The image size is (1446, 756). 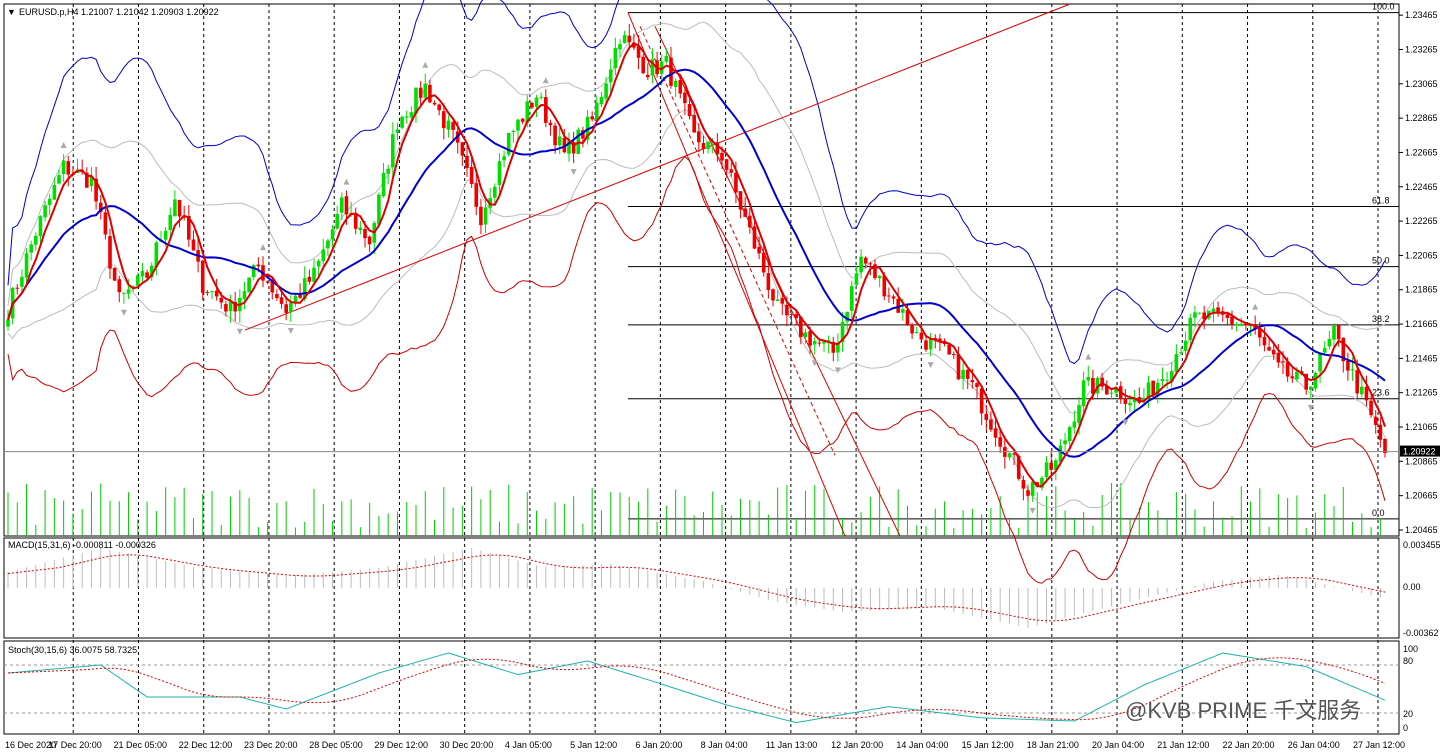 What do you see at coordinates (696, 588) in the screenshot?
I see `macd-signal-line` at bounding box center [696, 588].